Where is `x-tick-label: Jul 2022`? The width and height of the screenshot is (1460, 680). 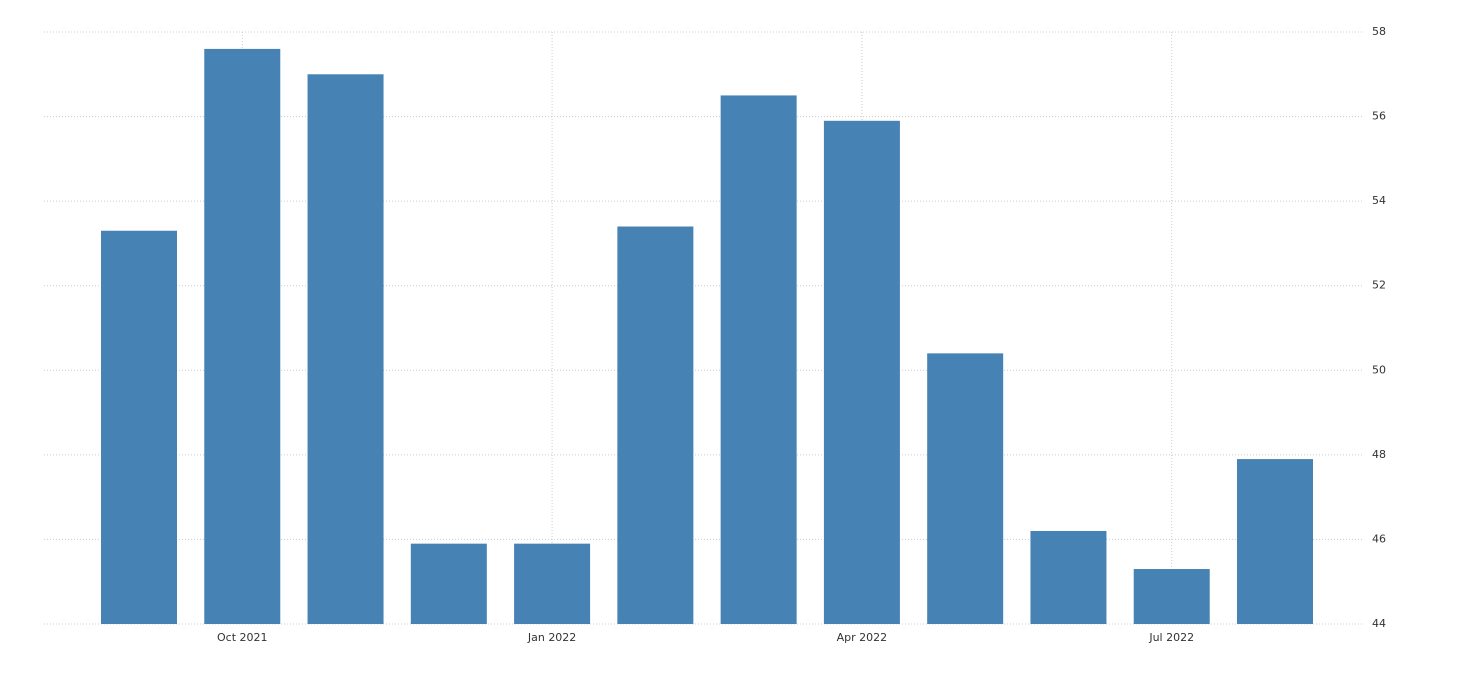 x-tick-label: Jul 2022 is located at coordinates (1171, 637).